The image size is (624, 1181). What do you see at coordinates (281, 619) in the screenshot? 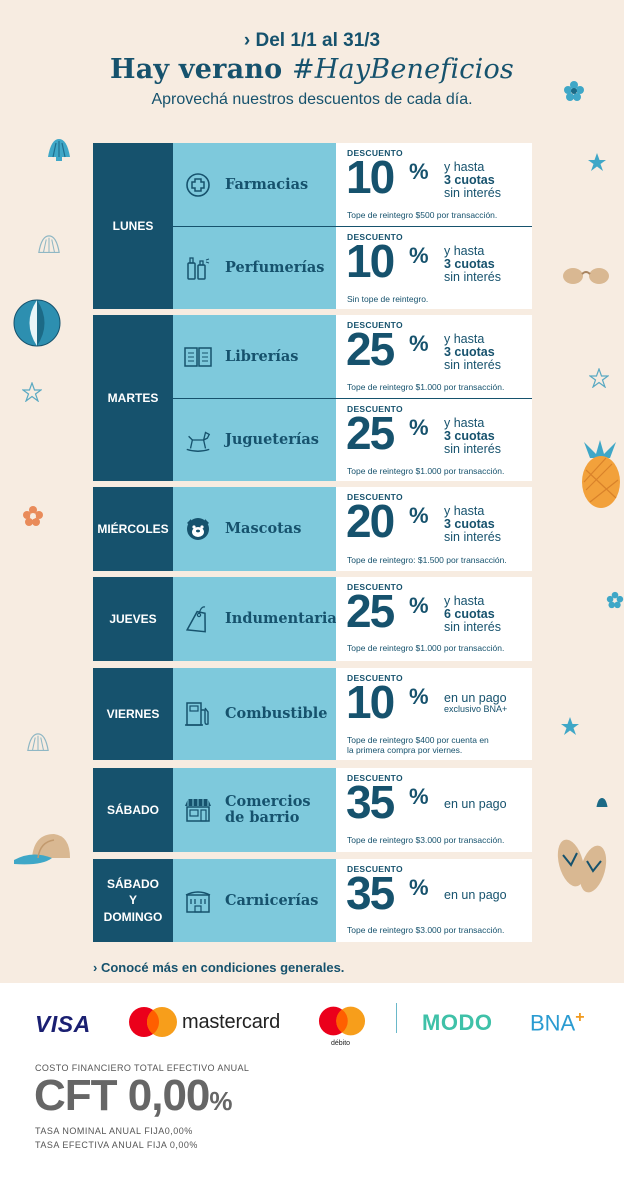
I see `category-label: Indumentaria` at bounding box center [281, 619].